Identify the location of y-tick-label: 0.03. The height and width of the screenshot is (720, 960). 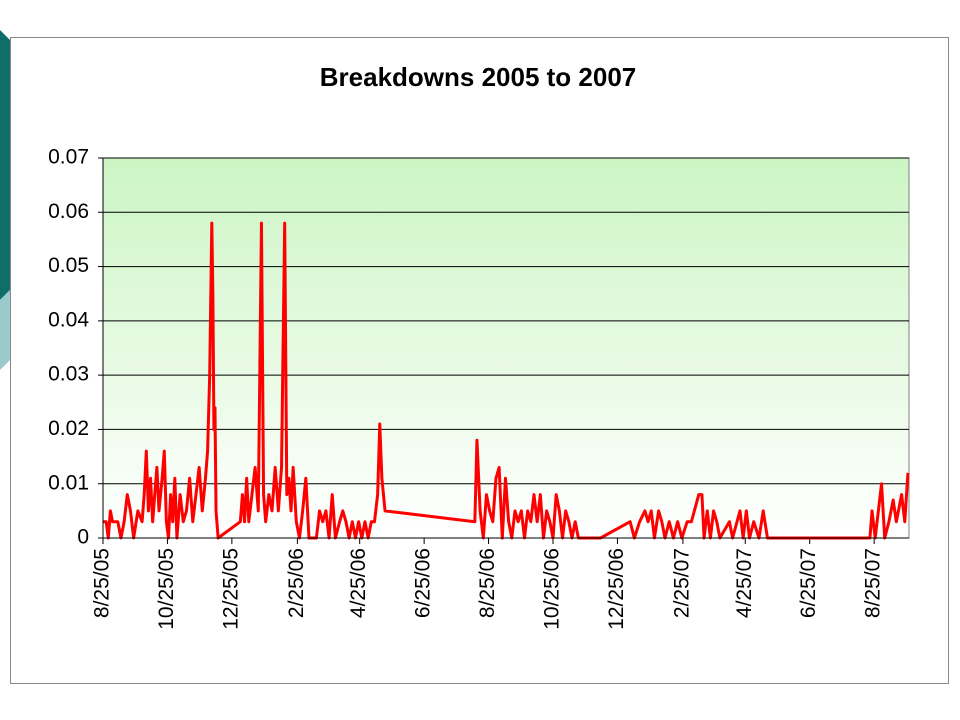
(68, 374).